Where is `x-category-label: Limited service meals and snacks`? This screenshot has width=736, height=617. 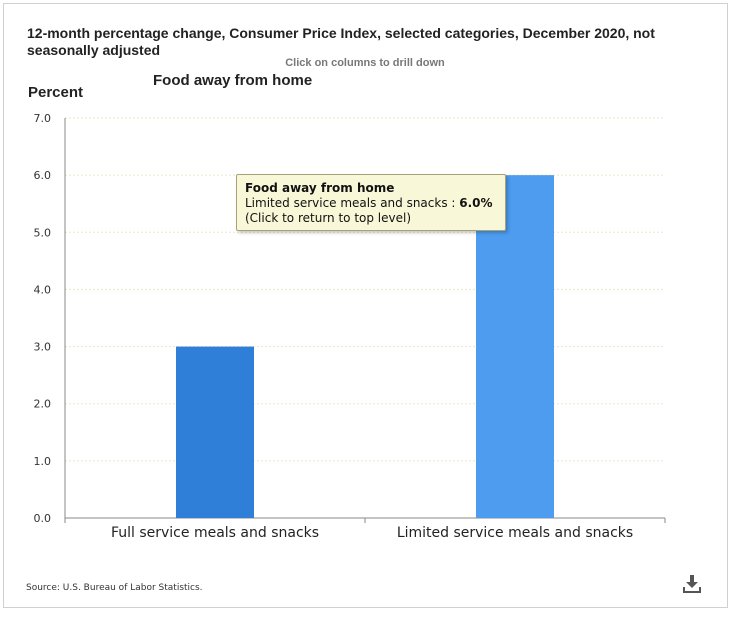 x-category-label: Limited service meals and snacks is located at coordinates (515, 533).